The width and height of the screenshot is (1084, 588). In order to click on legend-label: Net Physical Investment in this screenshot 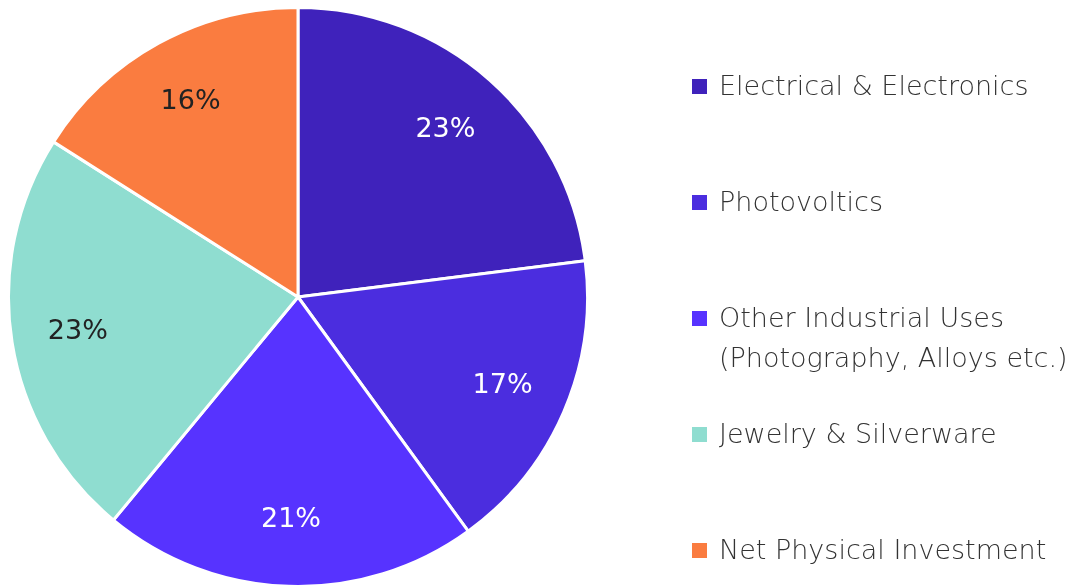, I will do `click(883, 550)`.